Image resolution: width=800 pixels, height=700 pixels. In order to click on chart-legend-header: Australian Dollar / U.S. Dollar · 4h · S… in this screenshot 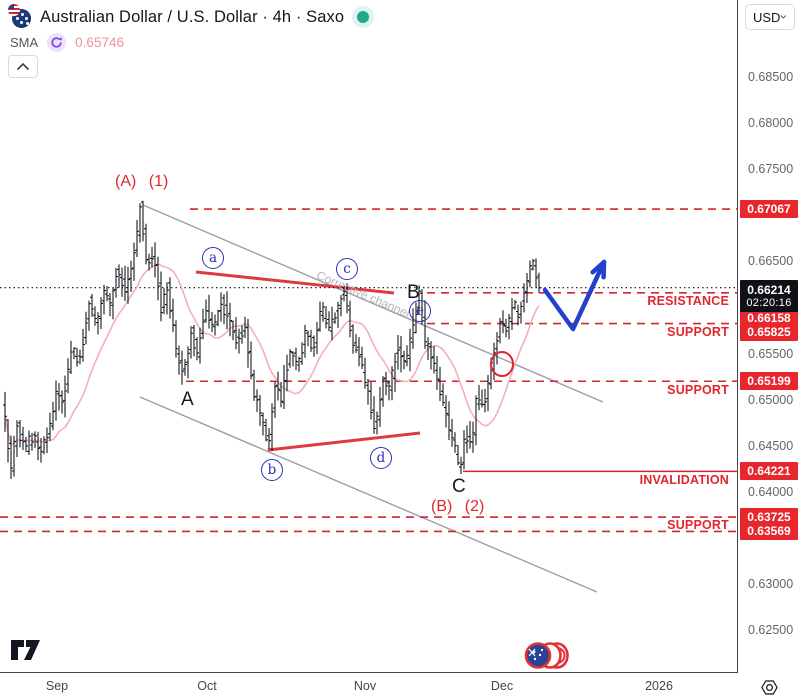, I will do `click(191, 16)`.